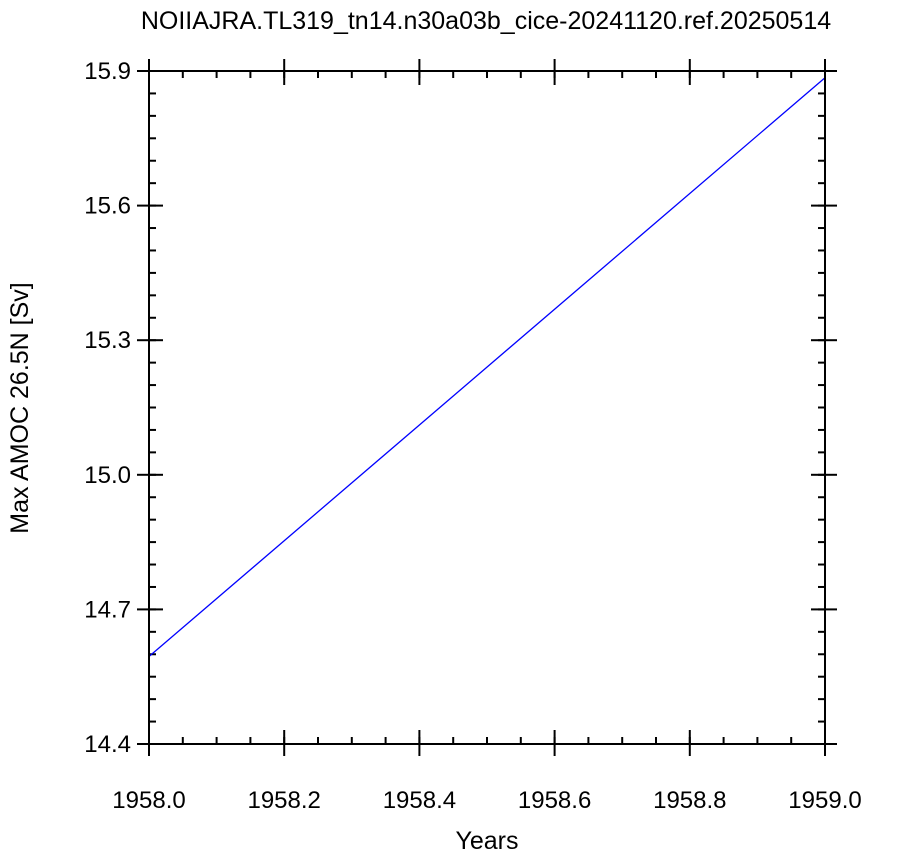 The image size is (918, 858). I want to click on y-tick-label: 15.3, so click(107, 340).